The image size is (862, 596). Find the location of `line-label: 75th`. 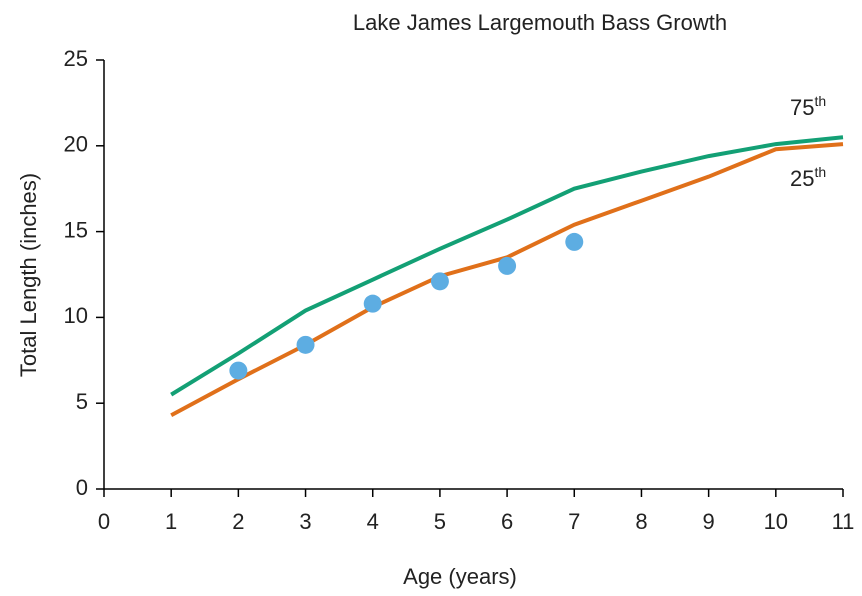

line-label: 75th is located at coordinates (808, 106).